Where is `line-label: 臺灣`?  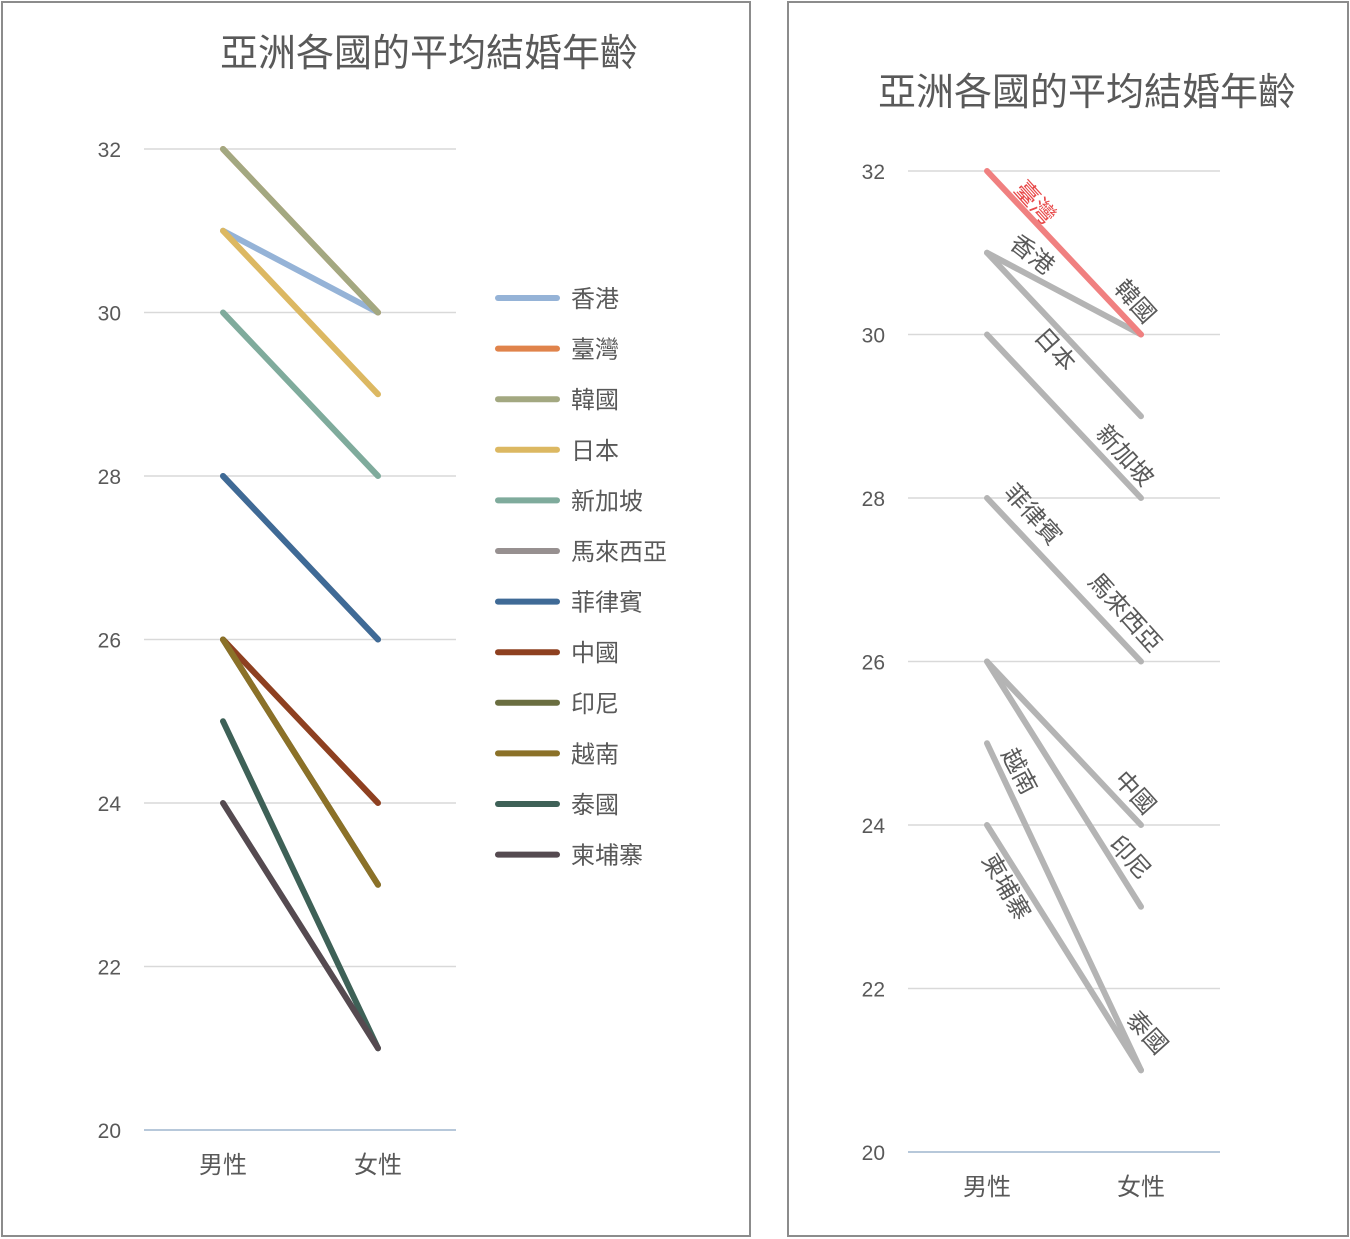
line-label: 臺灣 is located at coordinates (1034, 202).